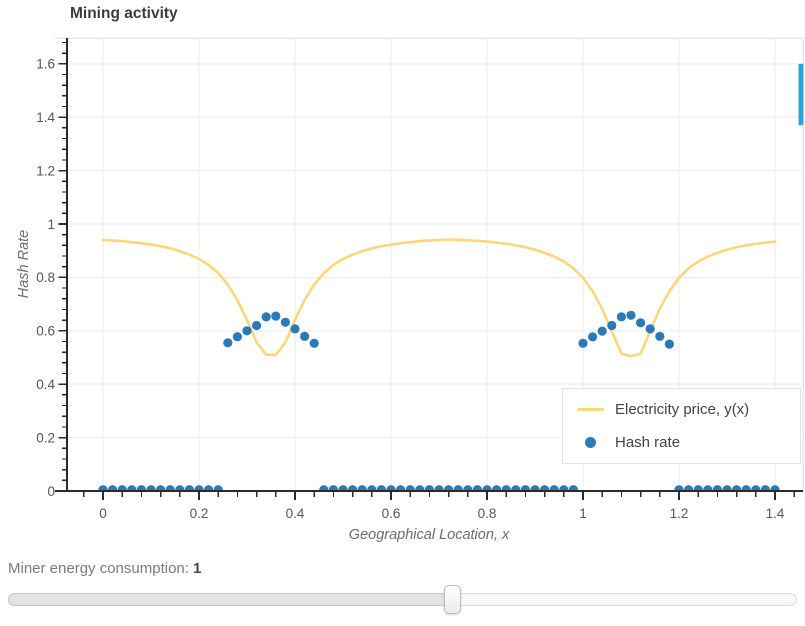 The width and height of the screenshot is (805, 626). Describe the element at coordinates (197, 568) in the screenshot. I see `slider-value: 1` at that location.